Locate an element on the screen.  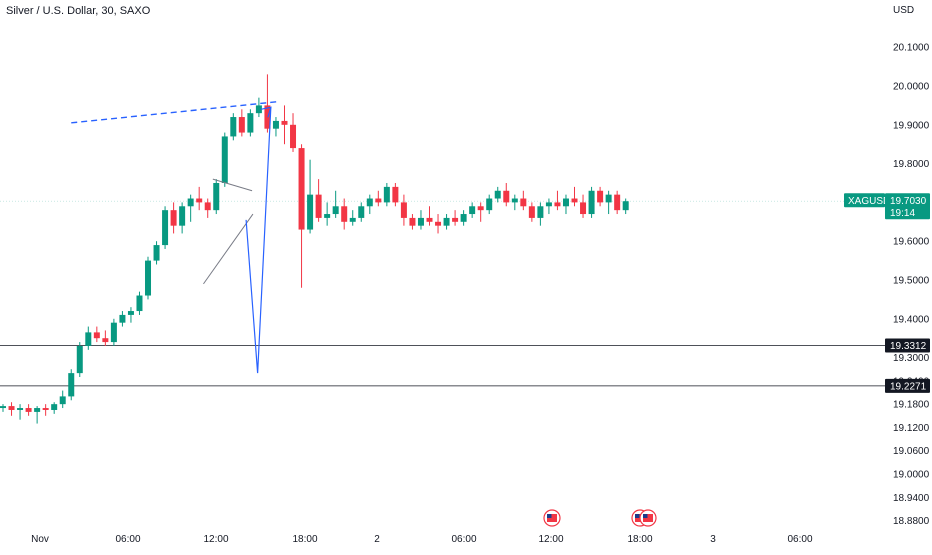
y-axis-tick-label: 18.9400 is located at coordinates (911, 498).